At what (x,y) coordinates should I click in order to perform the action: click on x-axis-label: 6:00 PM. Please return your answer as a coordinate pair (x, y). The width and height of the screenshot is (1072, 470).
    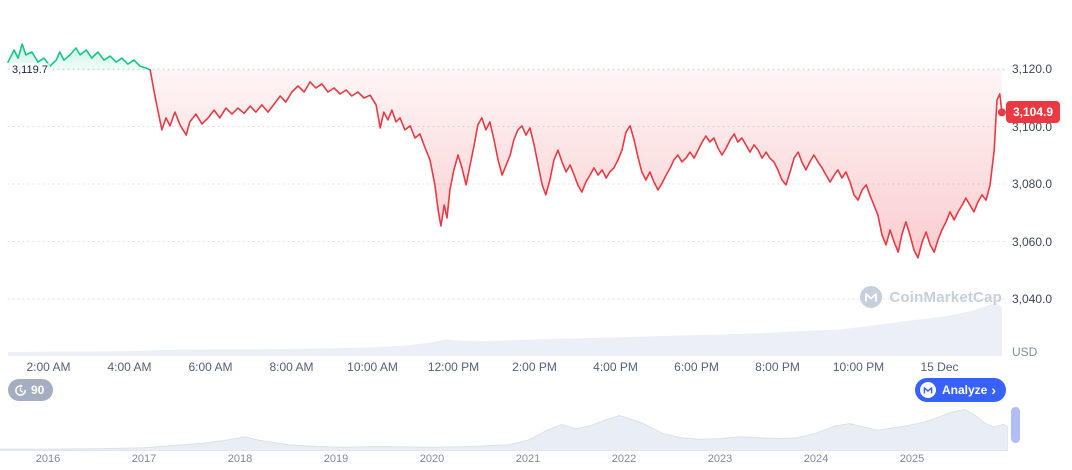
    Looking at the image, I should click on (696, 367).